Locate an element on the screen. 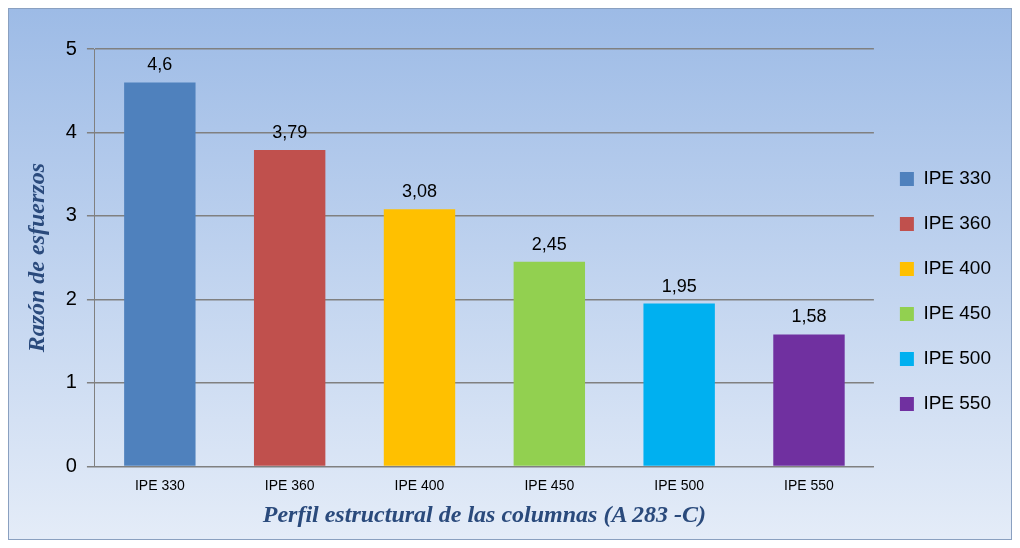  x-tick-label: IPE 500 is located at coordinates (679, 484).